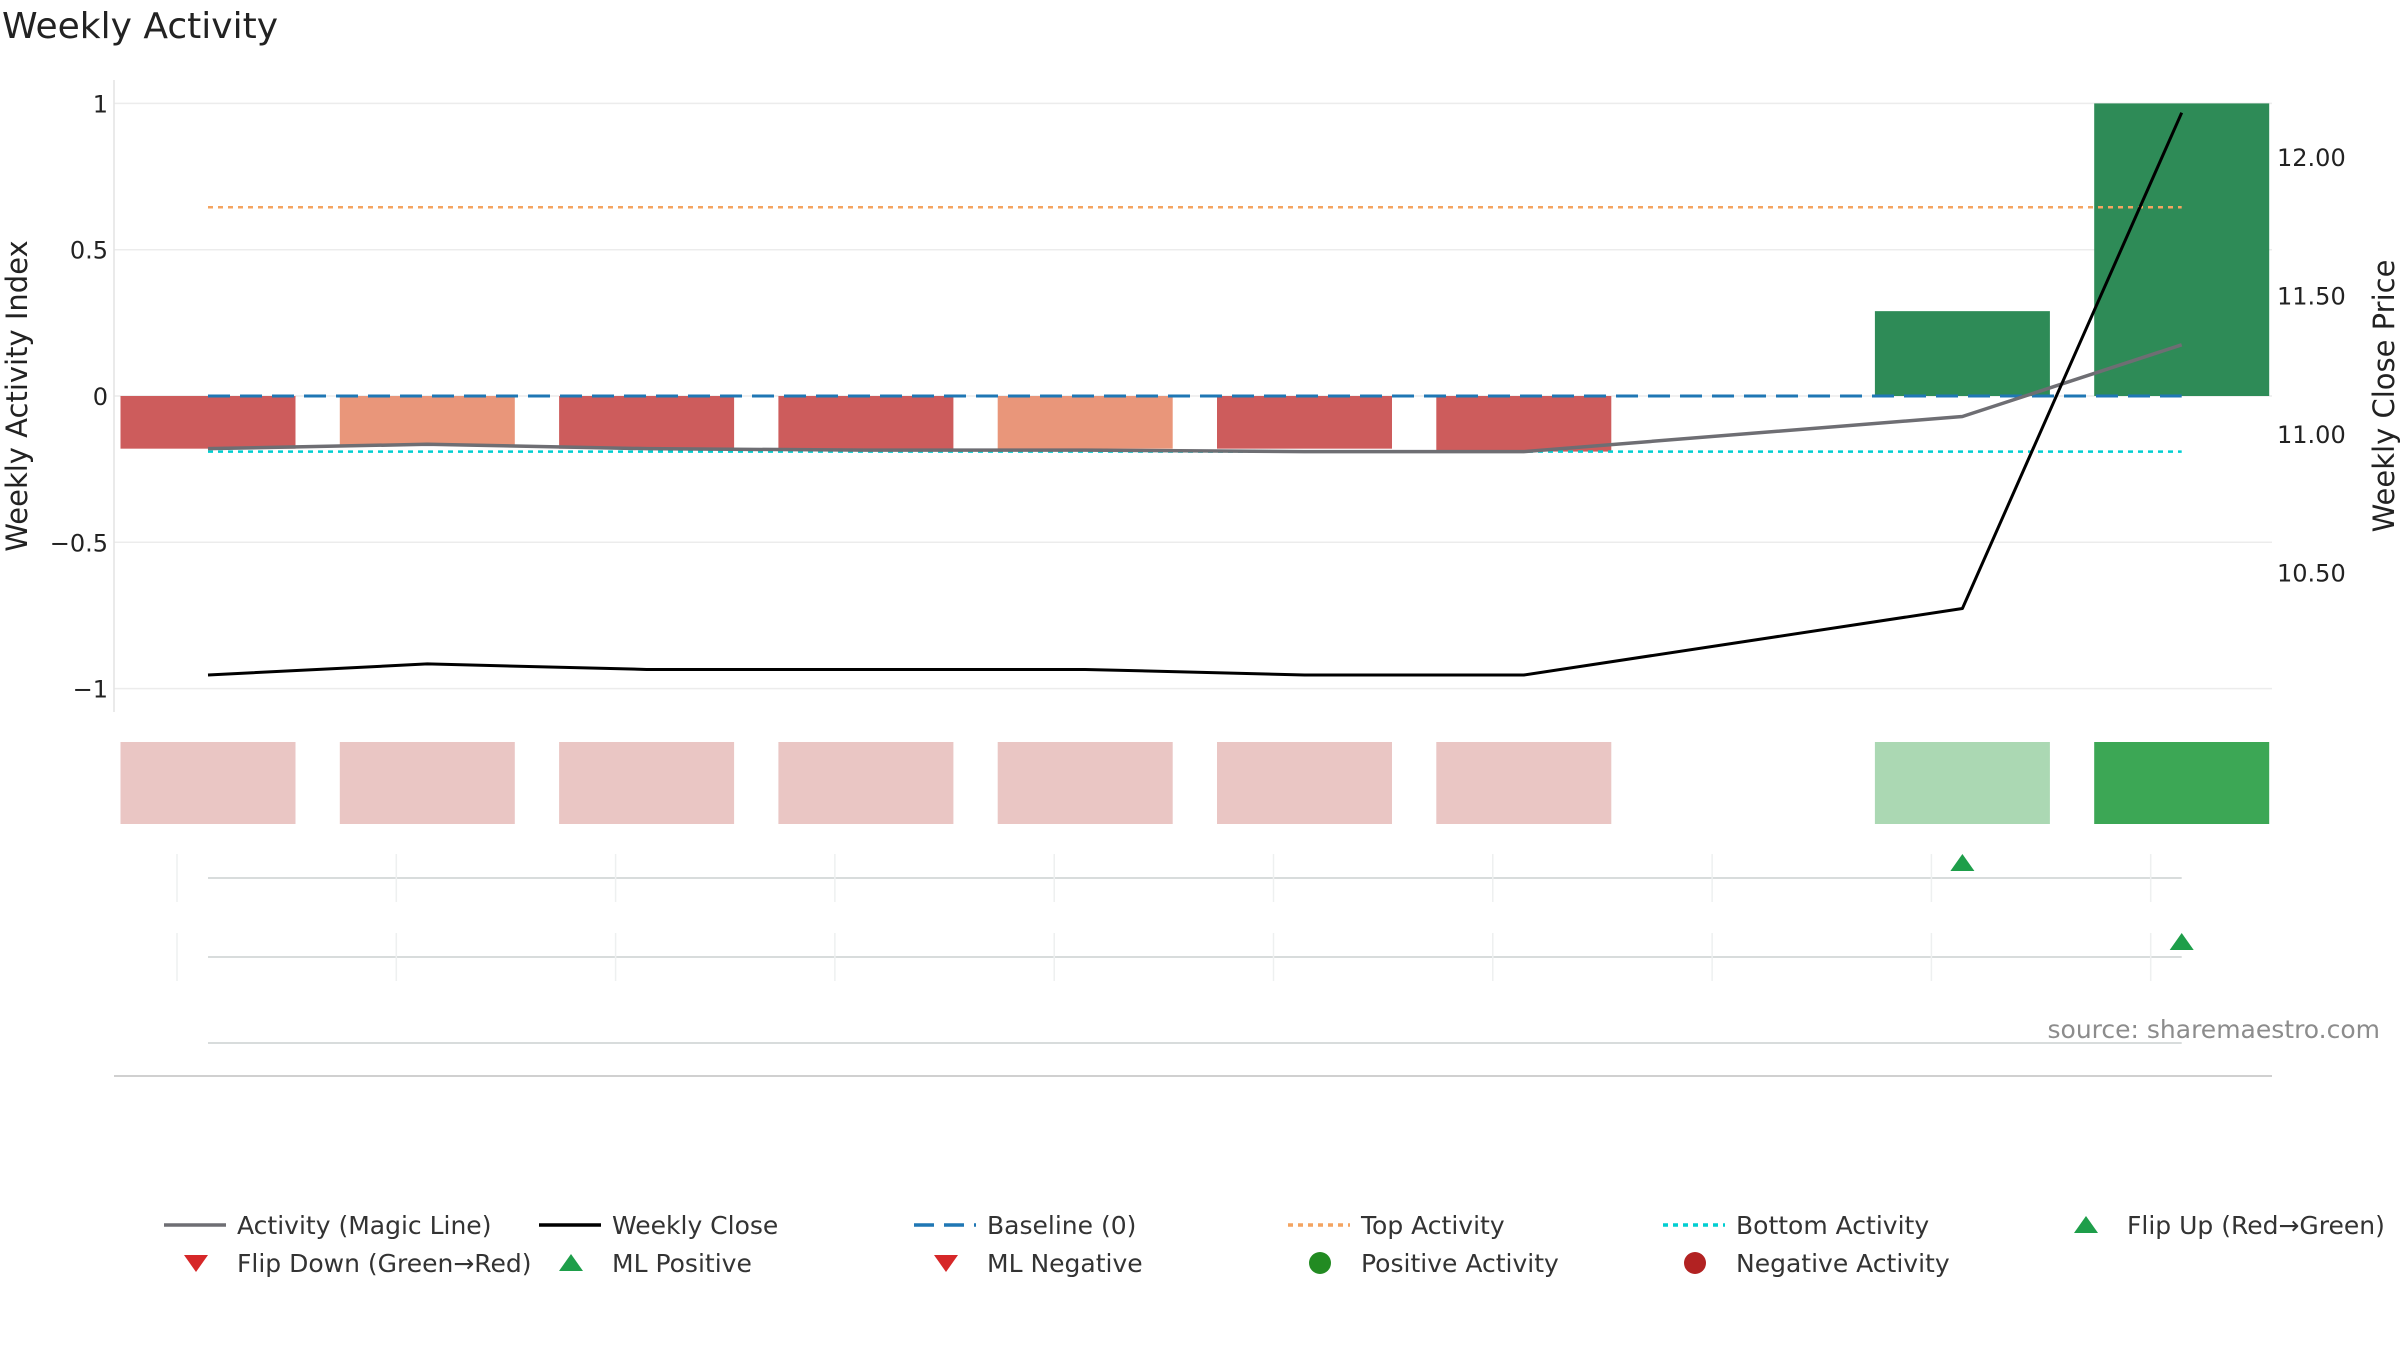 This screenshot has width=2400, height=1350. Describe the element at coordinates (1843, 1263) in the screenshot. I see `legend-label: Negative Activity` at that location.